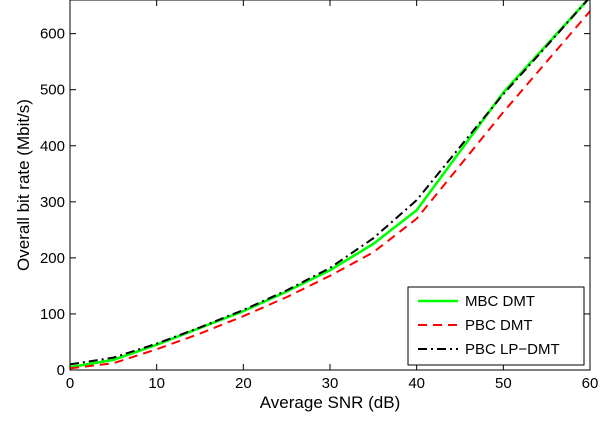  What do you see at coordinates (52, 202) in the screenshot?
I see `y-tick-label: 300` at bounding box center [52, 202].